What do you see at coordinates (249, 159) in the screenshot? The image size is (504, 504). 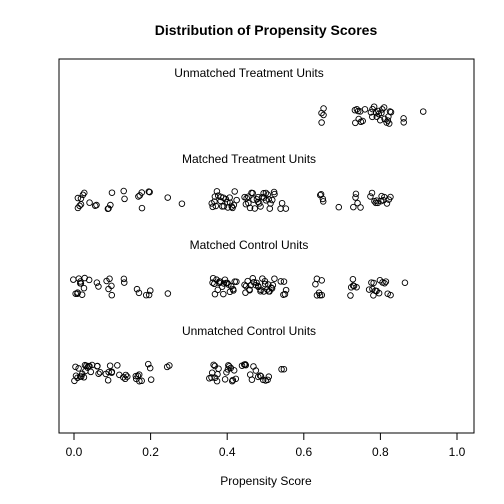 I see `group-label: Matched Treatment Units` at bounding box center [249, 159].